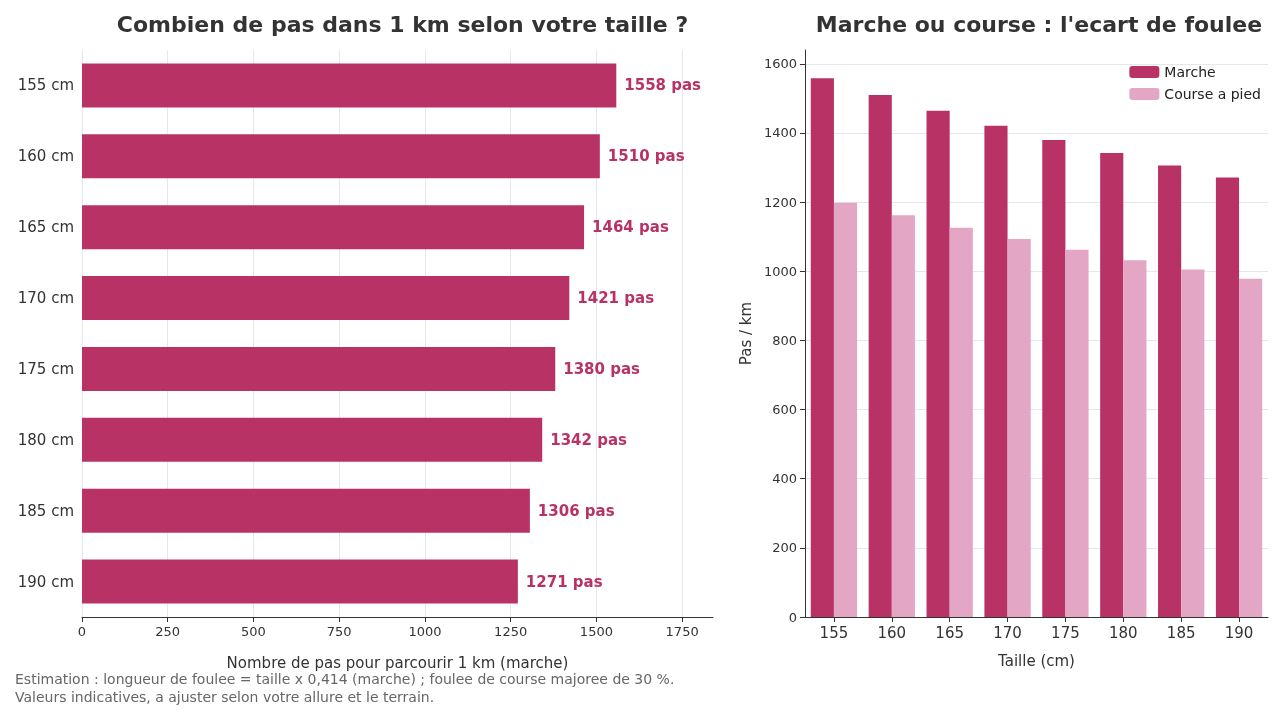 Image resolution: width=1280 pixels, height=720 pixels. Describe the element at coordinates (784, 479) in the screenshot. I see `y-tick-label: 400` at that location.